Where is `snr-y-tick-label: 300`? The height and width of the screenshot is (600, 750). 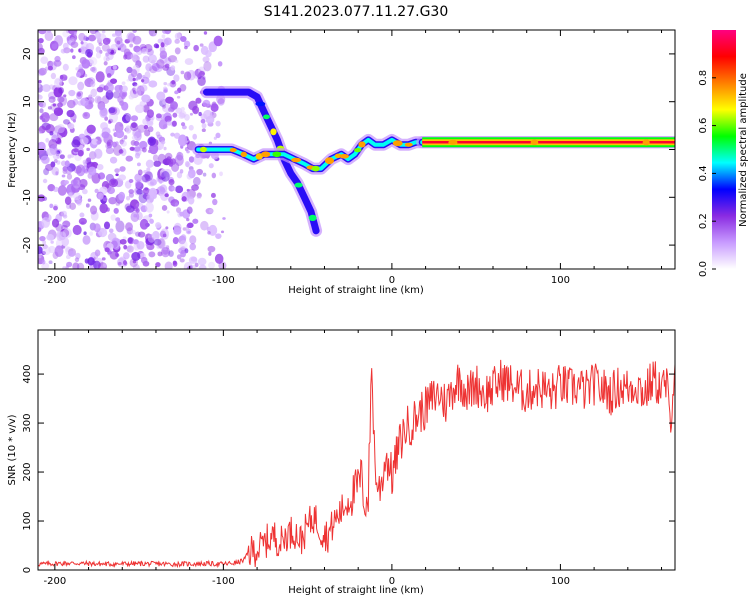
snr-y-tick-label: 300 is located at coordinates (27, 423).